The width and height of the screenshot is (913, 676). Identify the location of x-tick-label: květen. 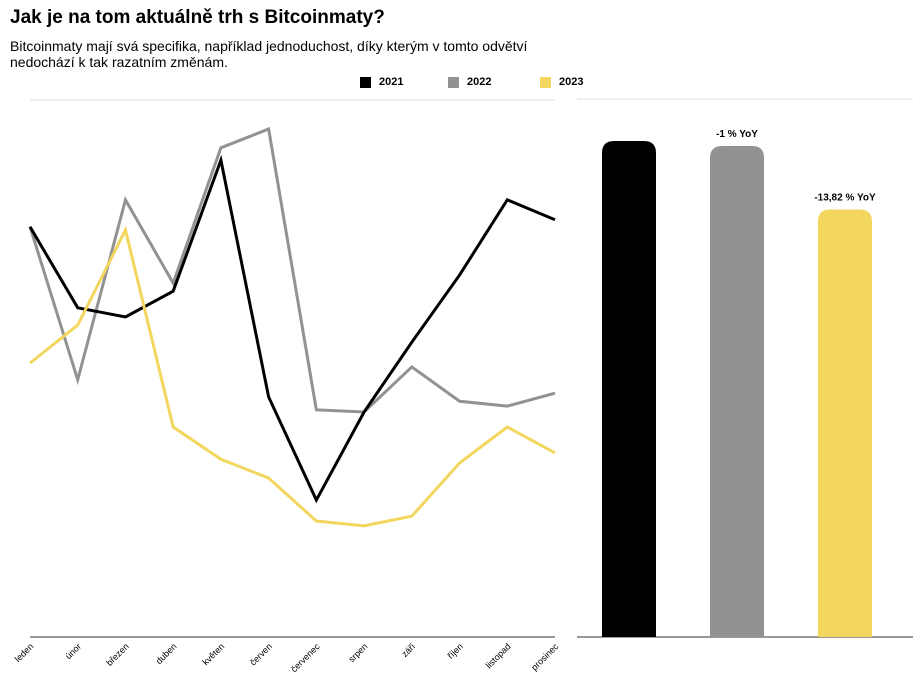
(213, 654).